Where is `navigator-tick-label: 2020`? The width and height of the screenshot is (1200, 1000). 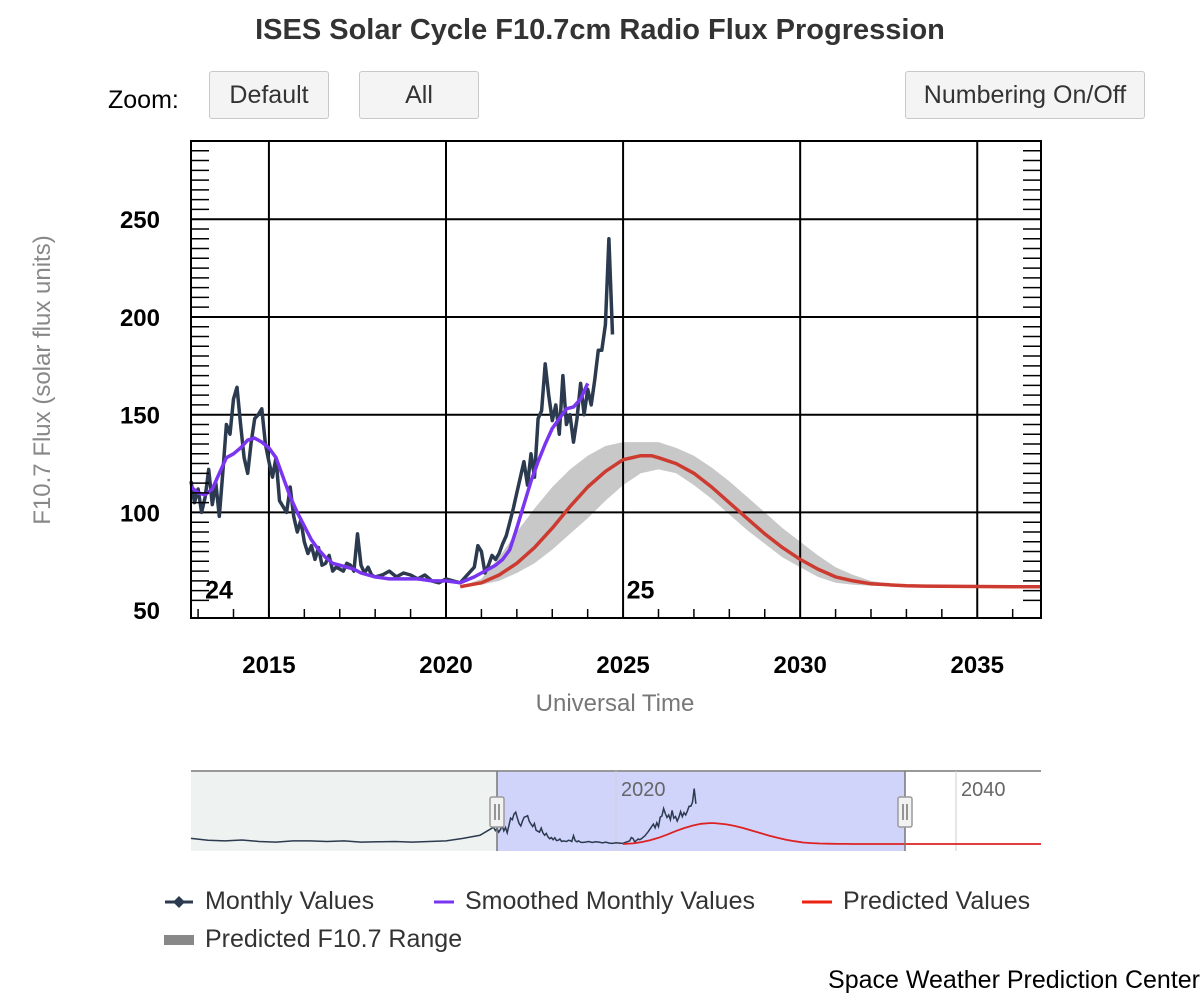 navigator-tick-label: 2020 is located at coordinates (643, 790).